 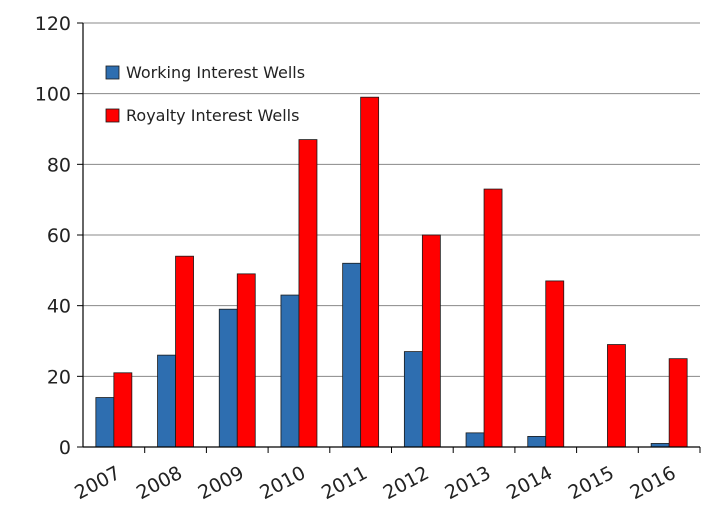 I want to click on y-tick-label: 0, so click(x=65, y=448).